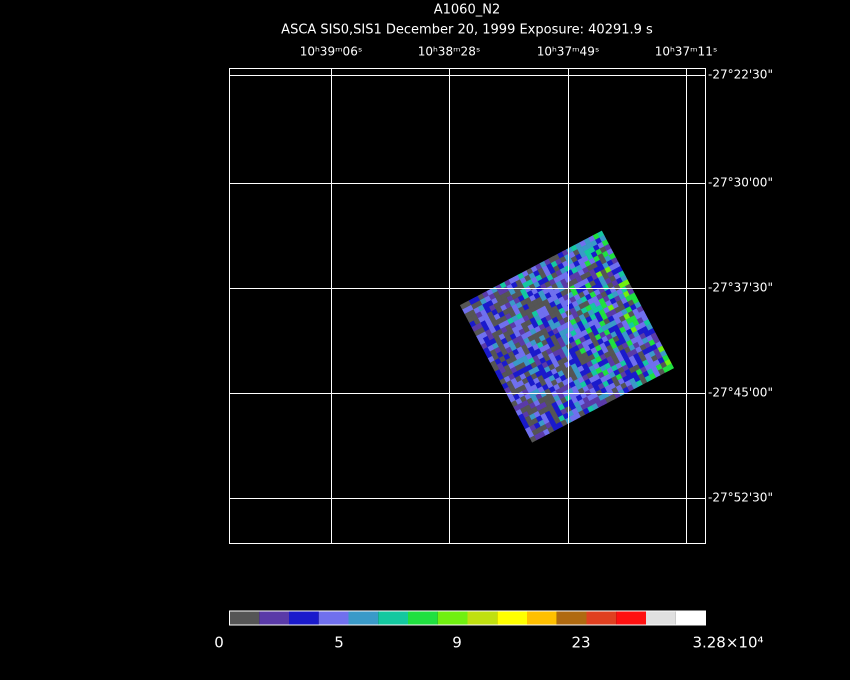 This screenshot has height=680, width=850. Describe the element at coordinates (457, 643) in the screenshot. I see `colorbar-label: 9` at that location.